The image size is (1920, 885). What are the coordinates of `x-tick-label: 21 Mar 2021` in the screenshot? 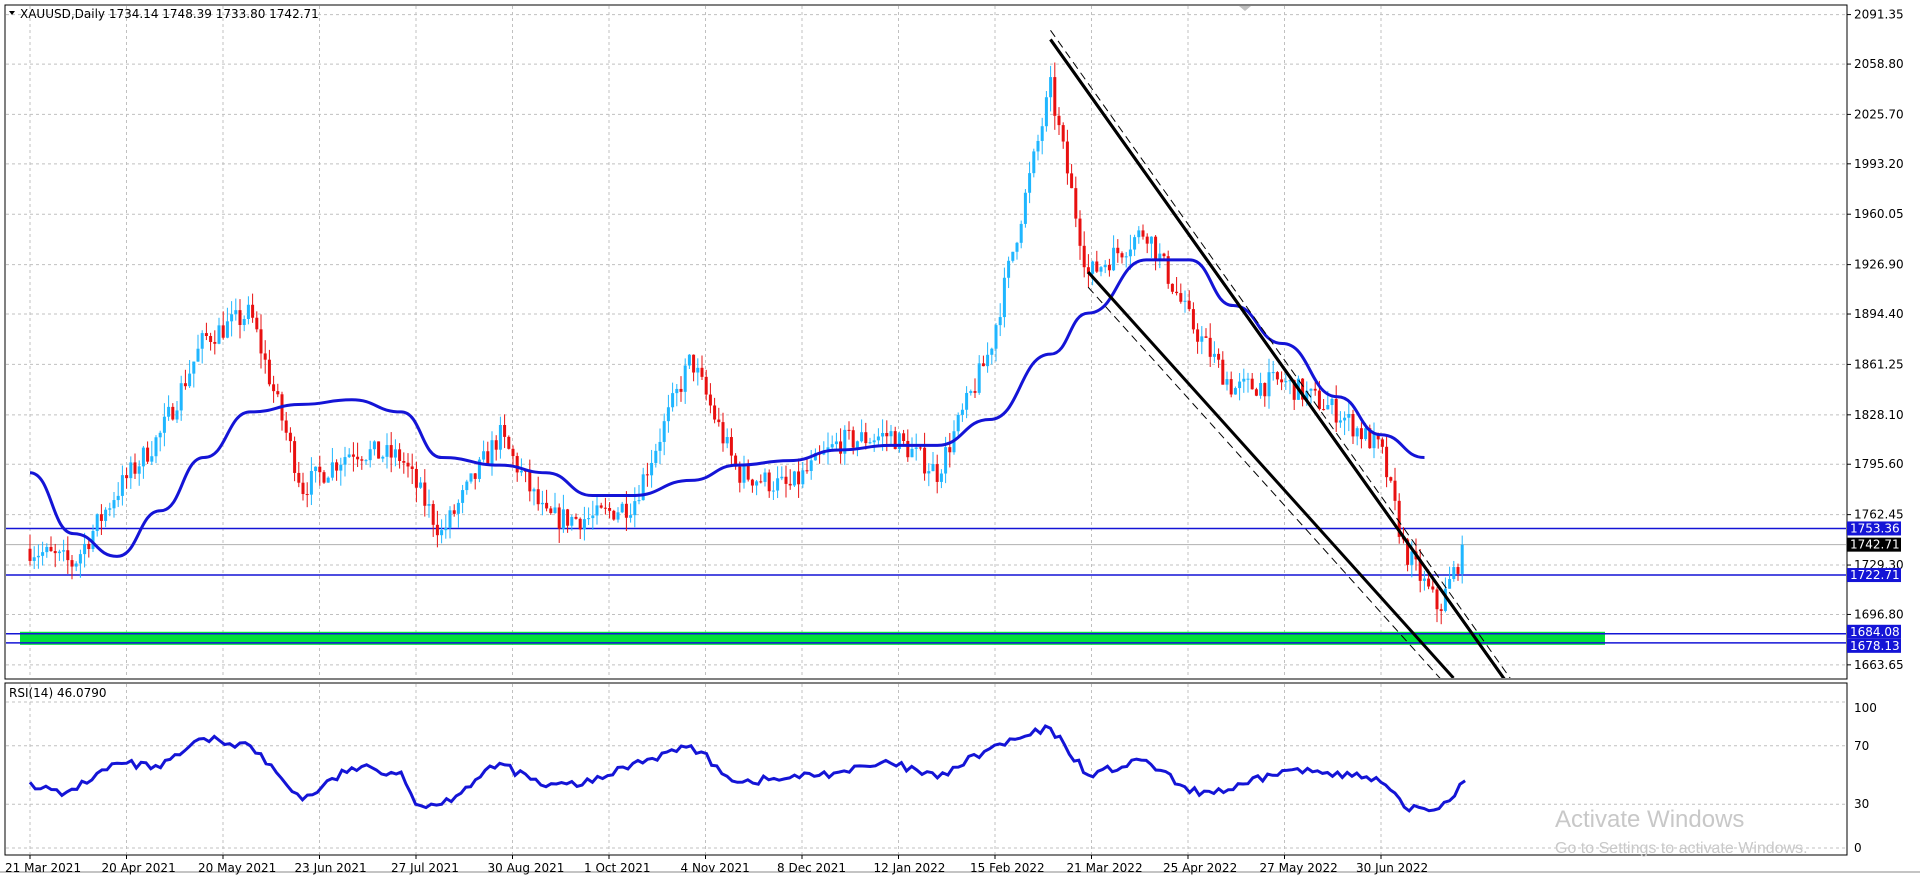 It's located at (43, 868).